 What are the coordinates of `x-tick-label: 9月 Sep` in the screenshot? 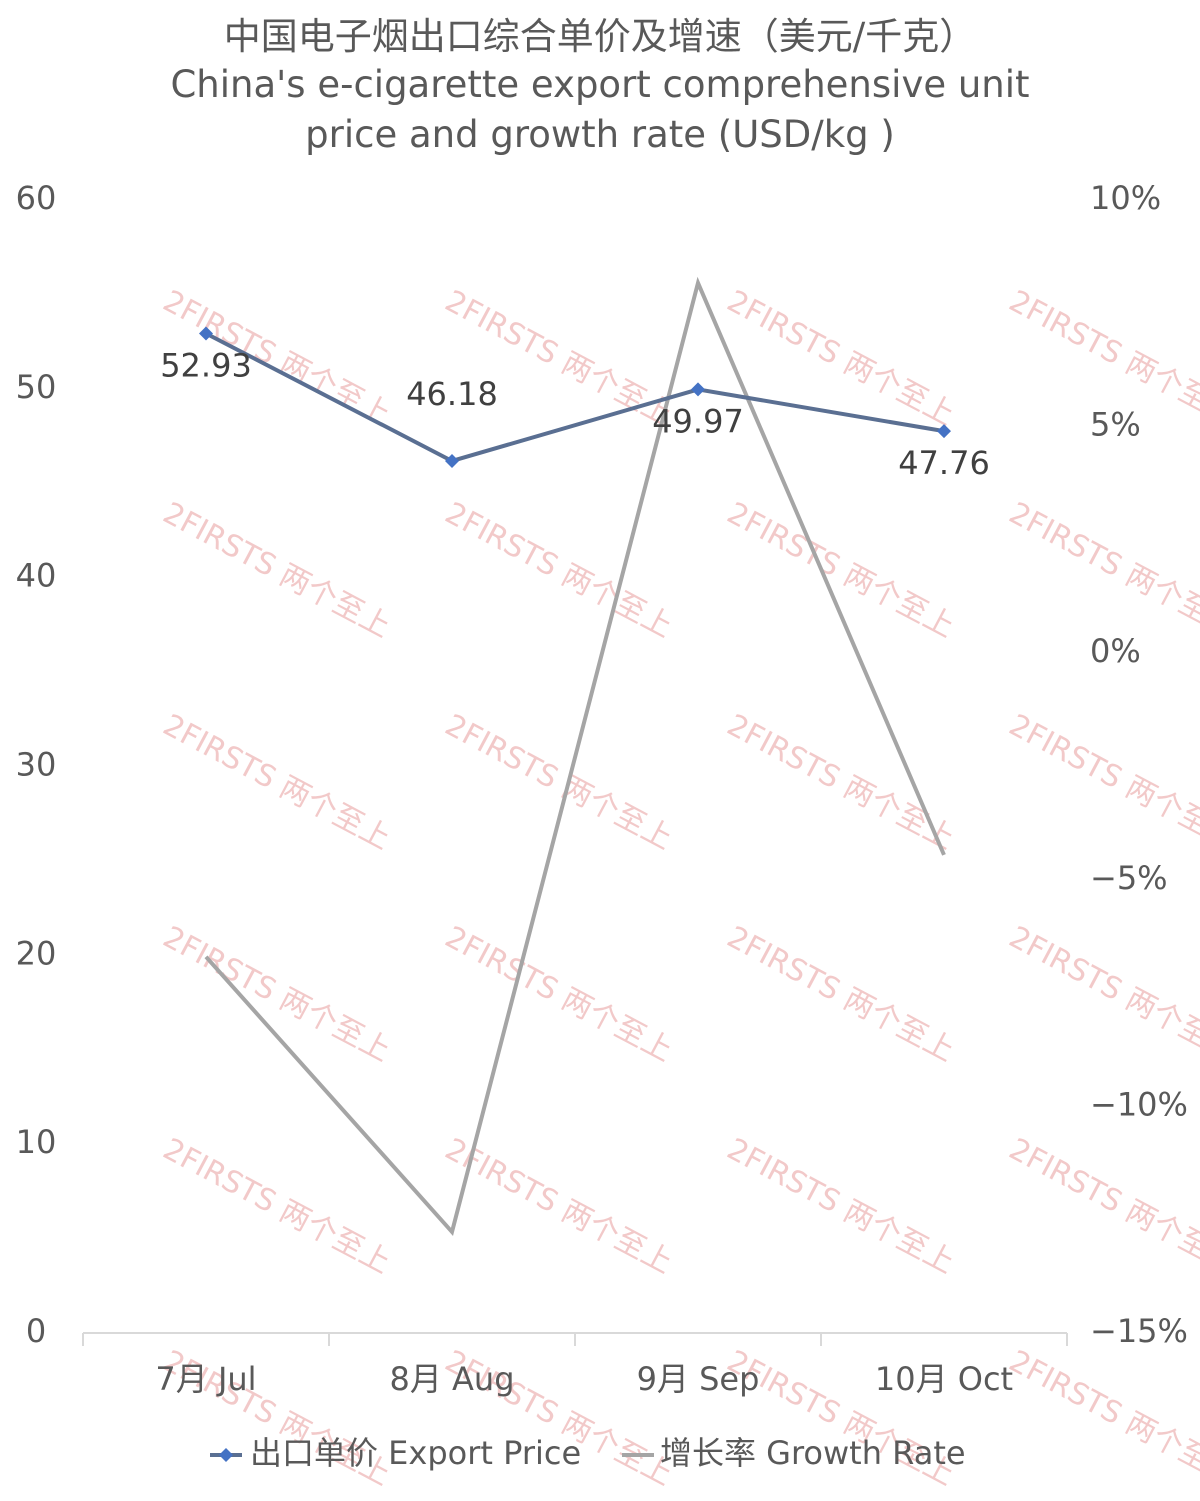 It's located at (698, 1379).